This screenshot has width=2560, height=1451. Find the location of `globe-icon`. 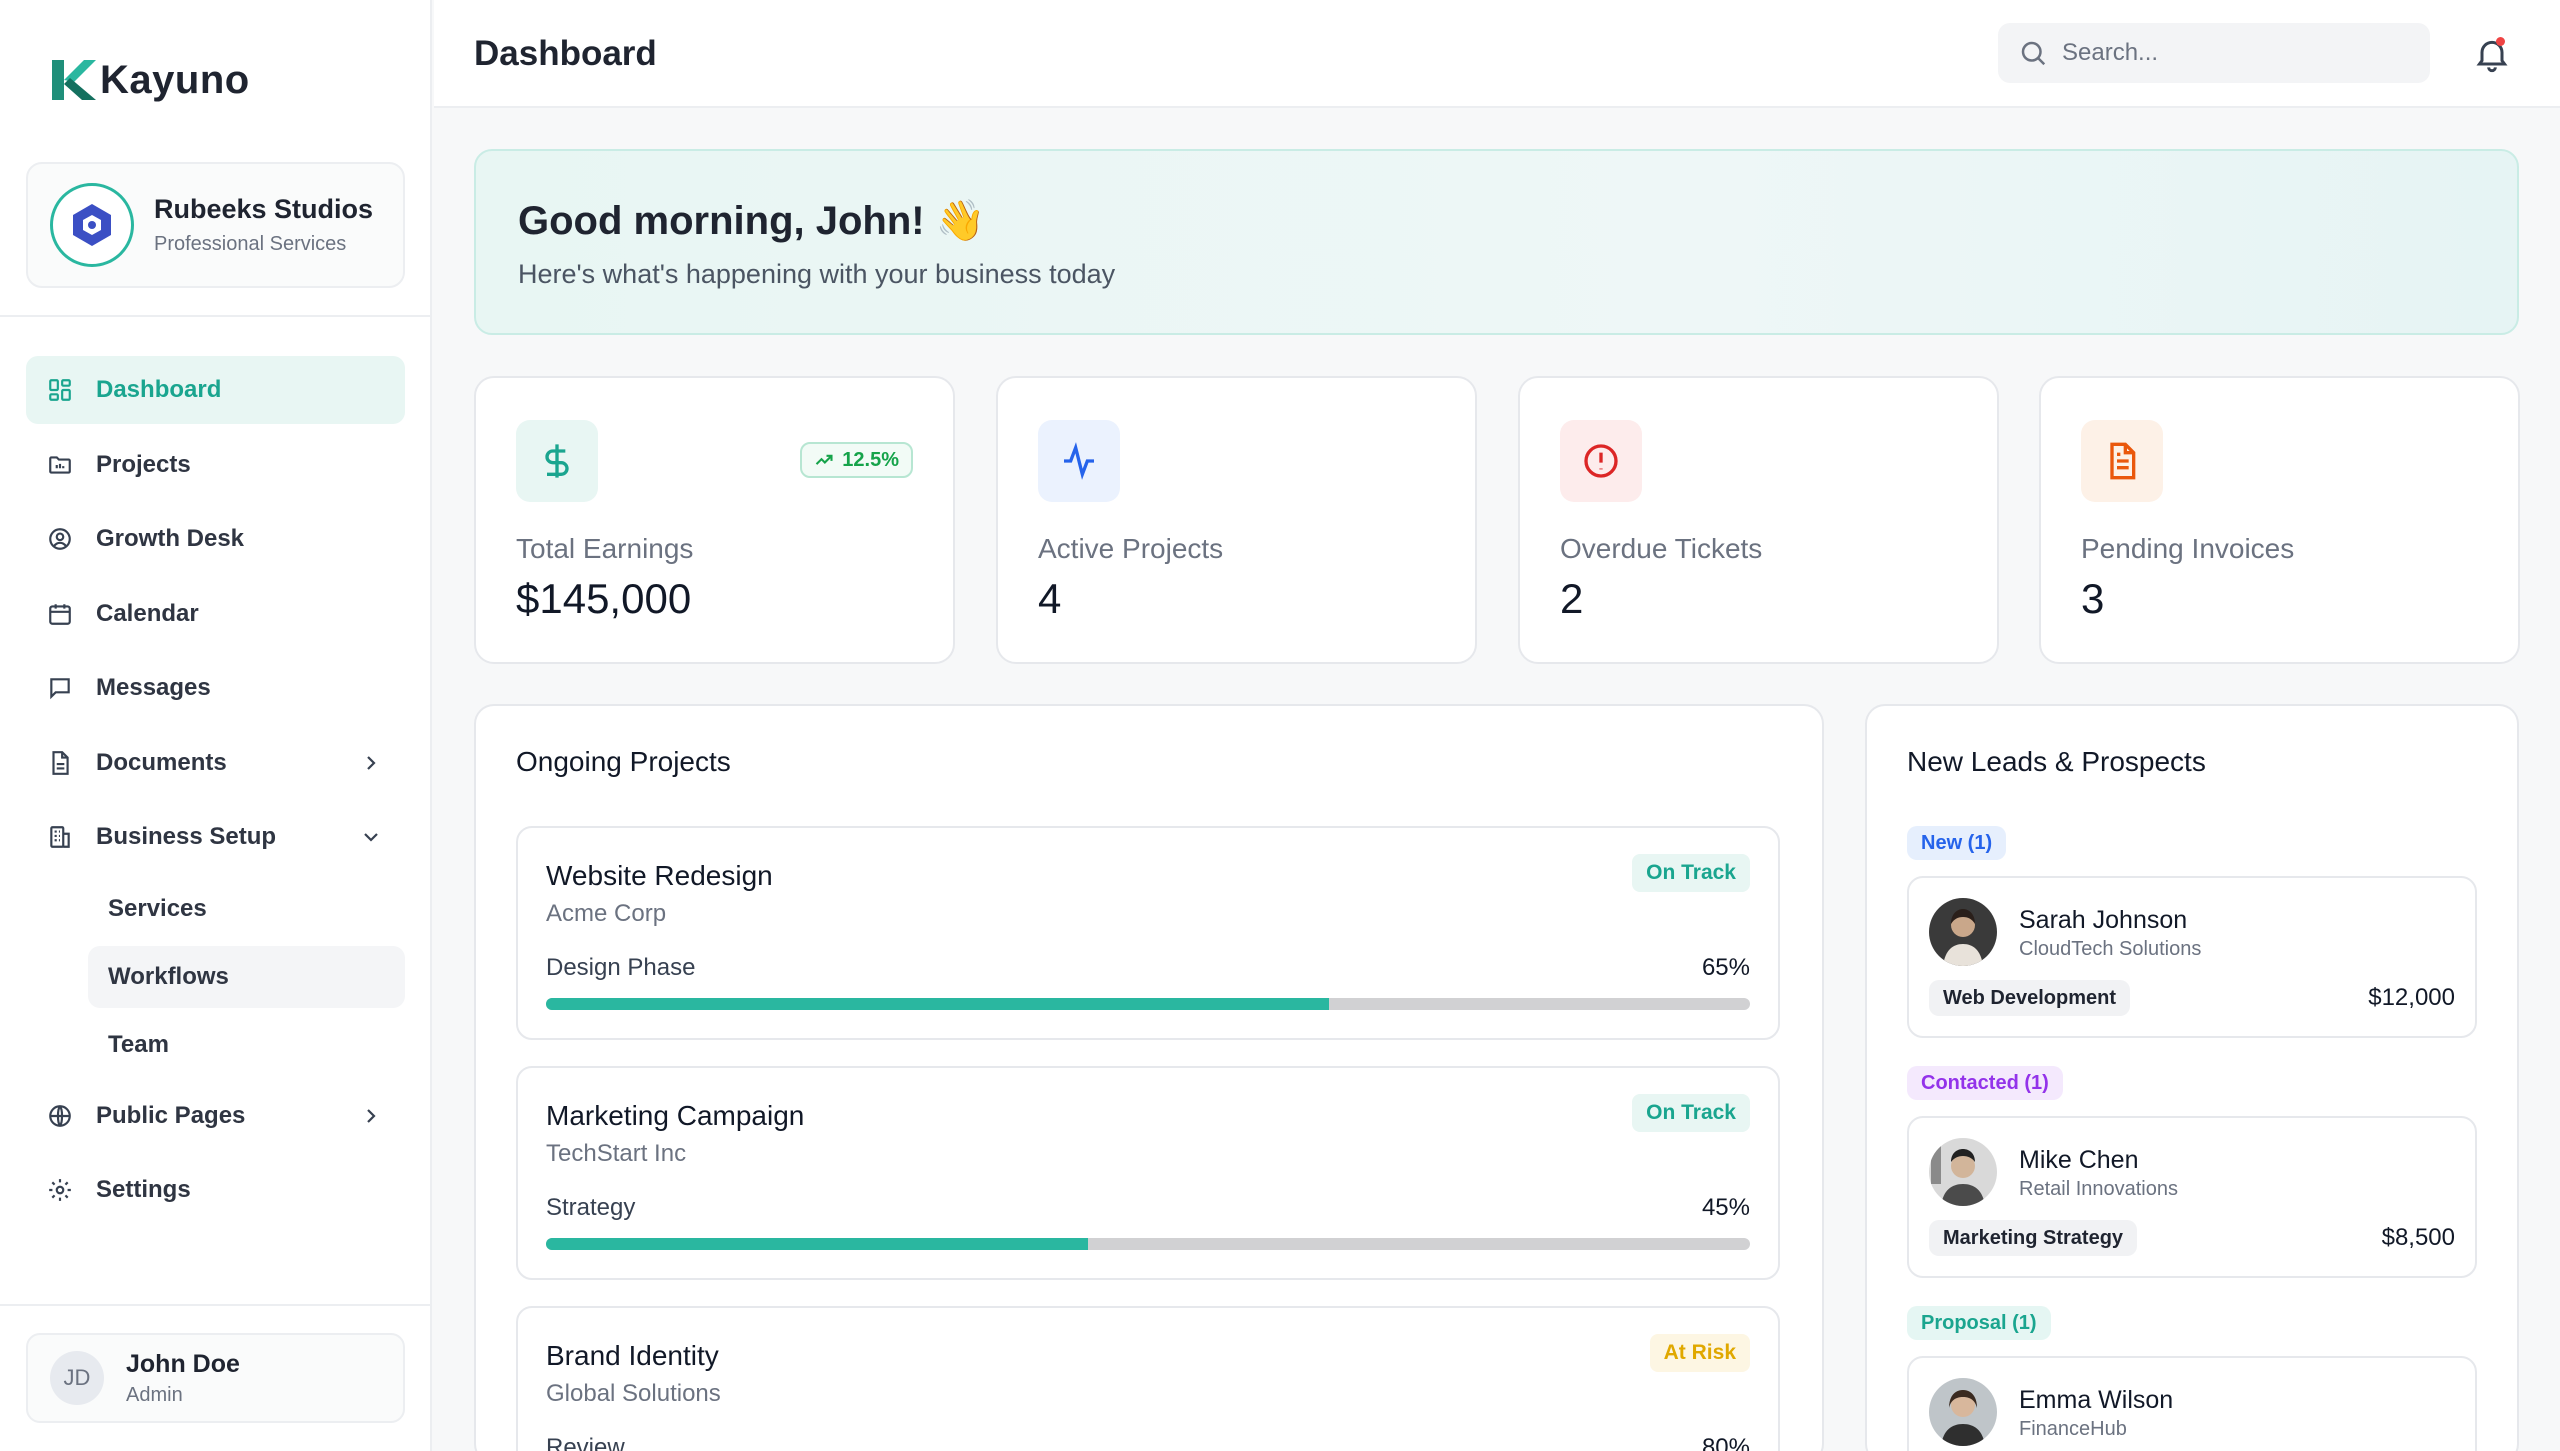

globe-icon is located at coordinates (60, 1116).